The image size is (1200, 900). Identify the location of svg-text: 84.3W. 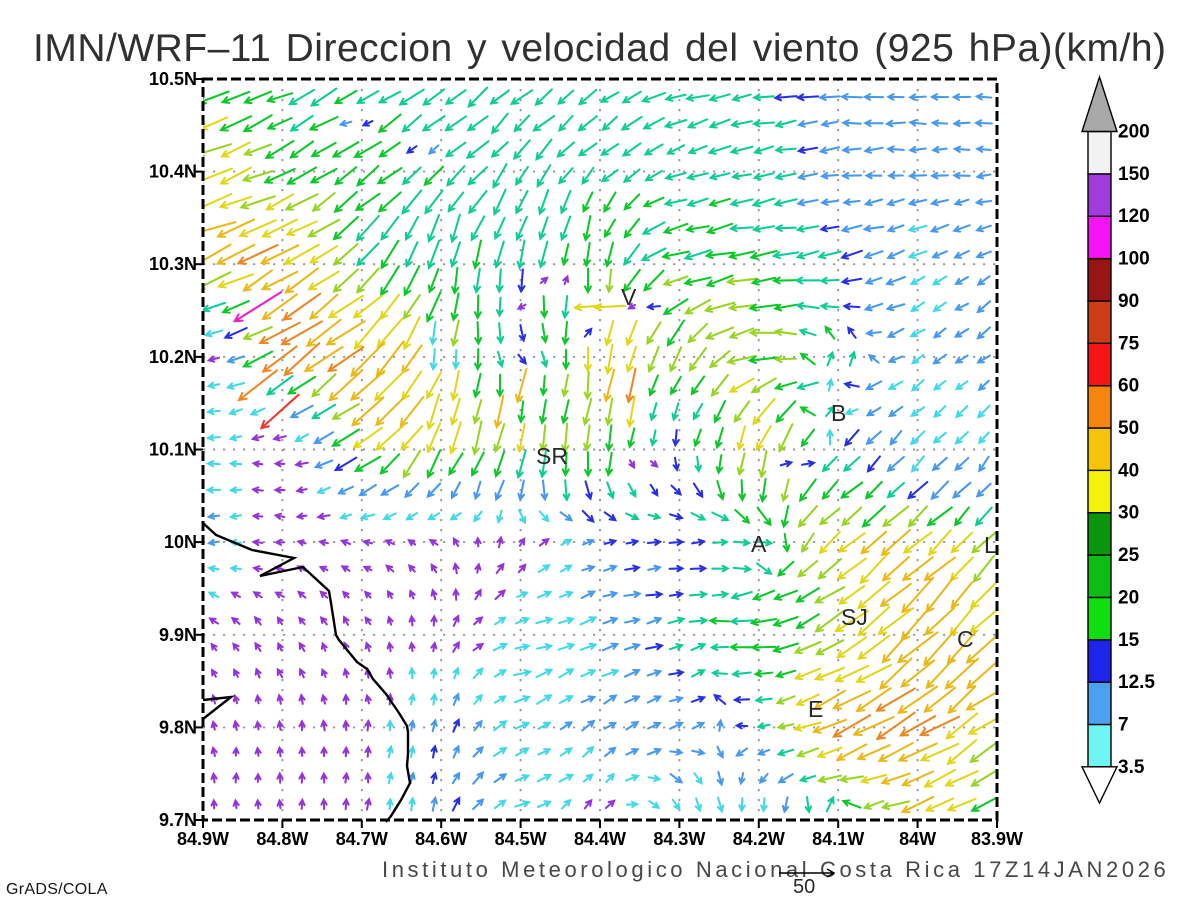
(679, 839).